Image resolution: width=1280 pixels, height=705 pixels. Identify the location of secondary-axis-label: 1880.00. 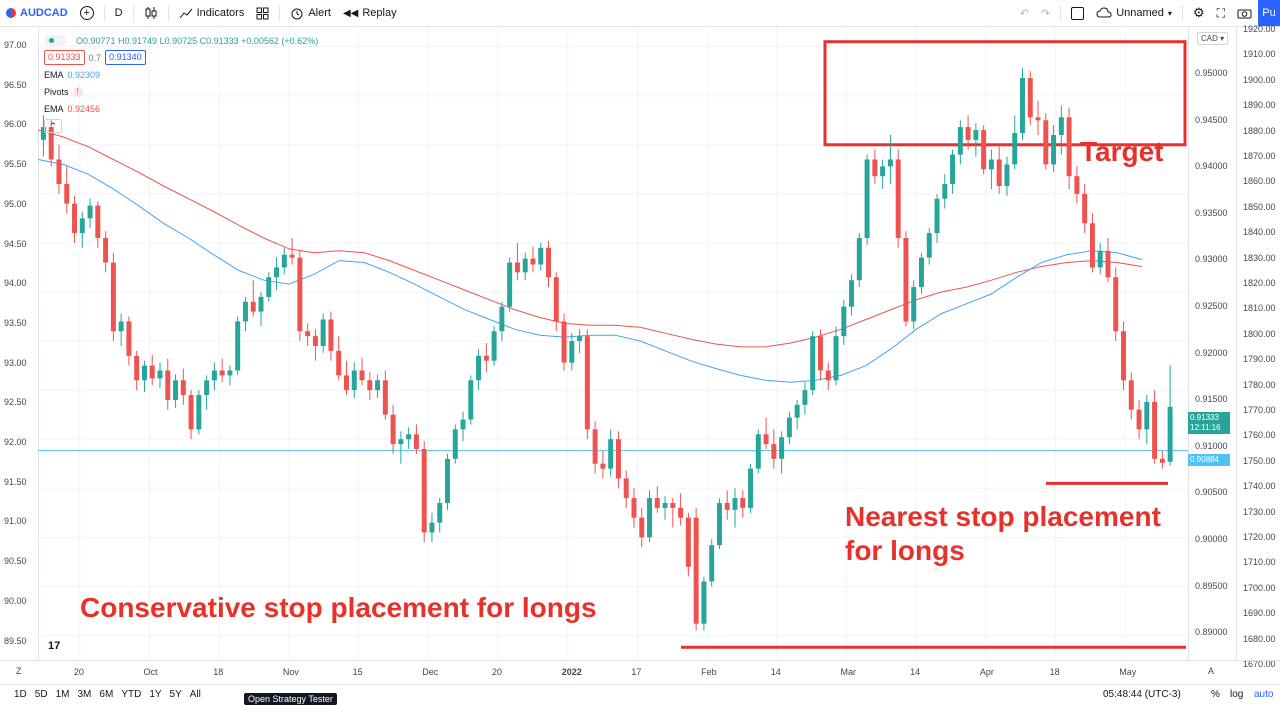
(1259, 130).